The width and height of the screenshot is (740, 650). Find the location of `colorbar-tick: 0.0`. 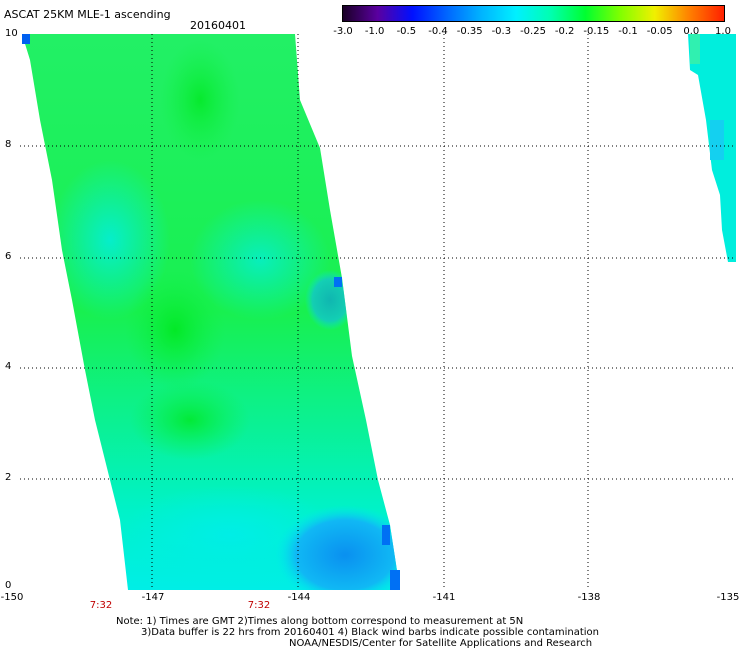

colorbar-tick: 0.0 is located at coordinates (691, 31).